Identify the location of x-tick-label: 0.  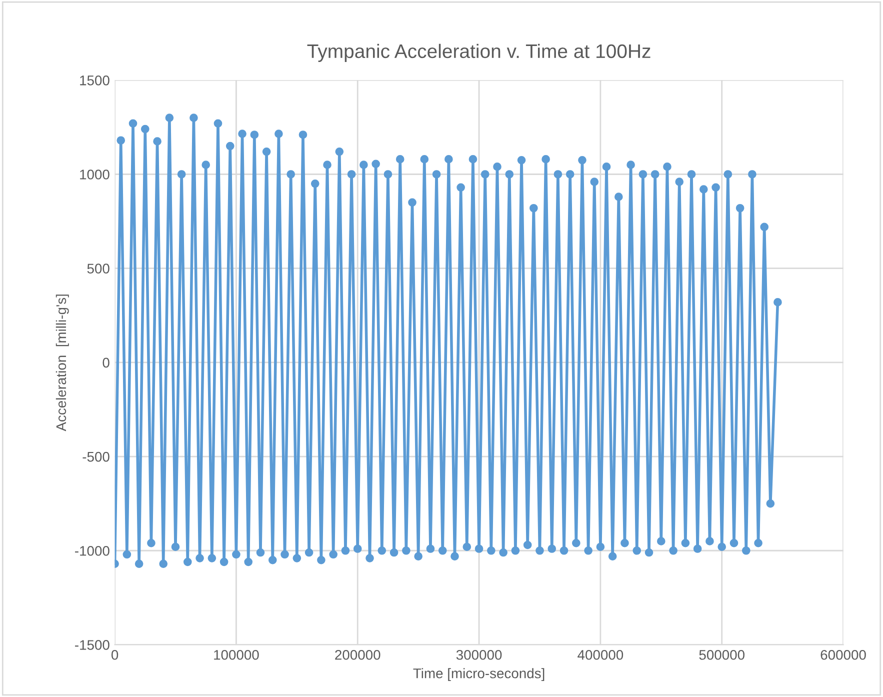
(114, 655).